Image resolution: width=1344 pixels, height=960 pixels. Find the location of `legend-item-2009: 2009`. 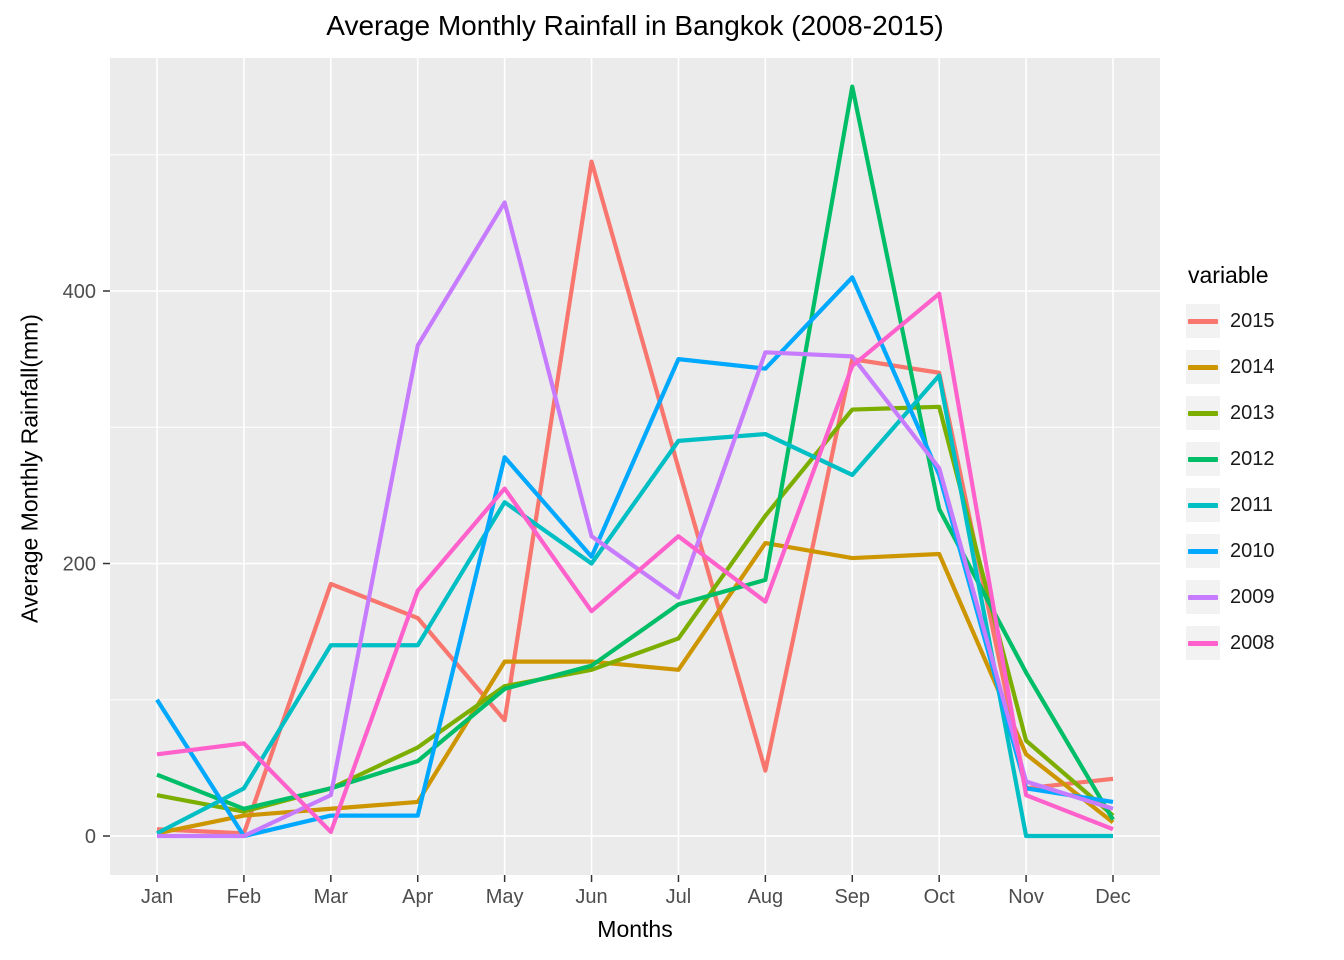

legend-item-2009: 2009 is located at coordinates (1230, 597).